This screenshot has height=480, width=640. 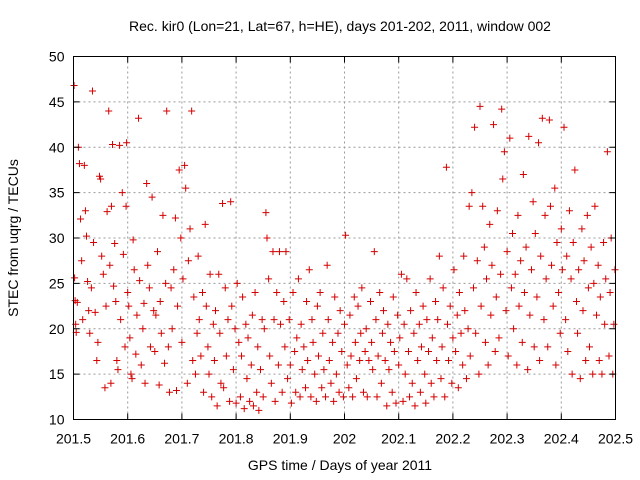 What do you see at coordinates (615, 439) in the screenshot?
I see `x-tick-label: 202.5` at bounding box center [615, 439].